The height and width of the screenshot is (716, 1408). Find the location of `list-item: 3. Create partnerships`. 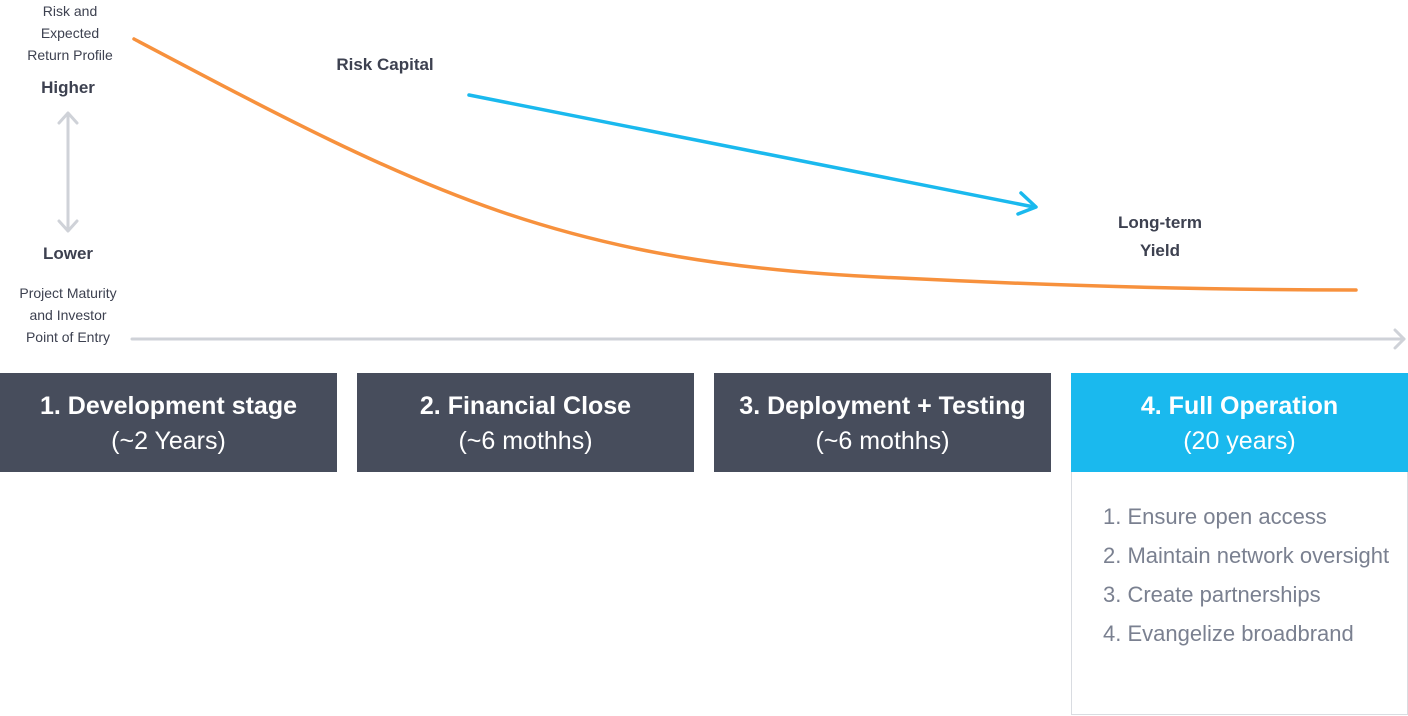

list-item: 3. Create partnerships is located at coordinates (1212, 594).